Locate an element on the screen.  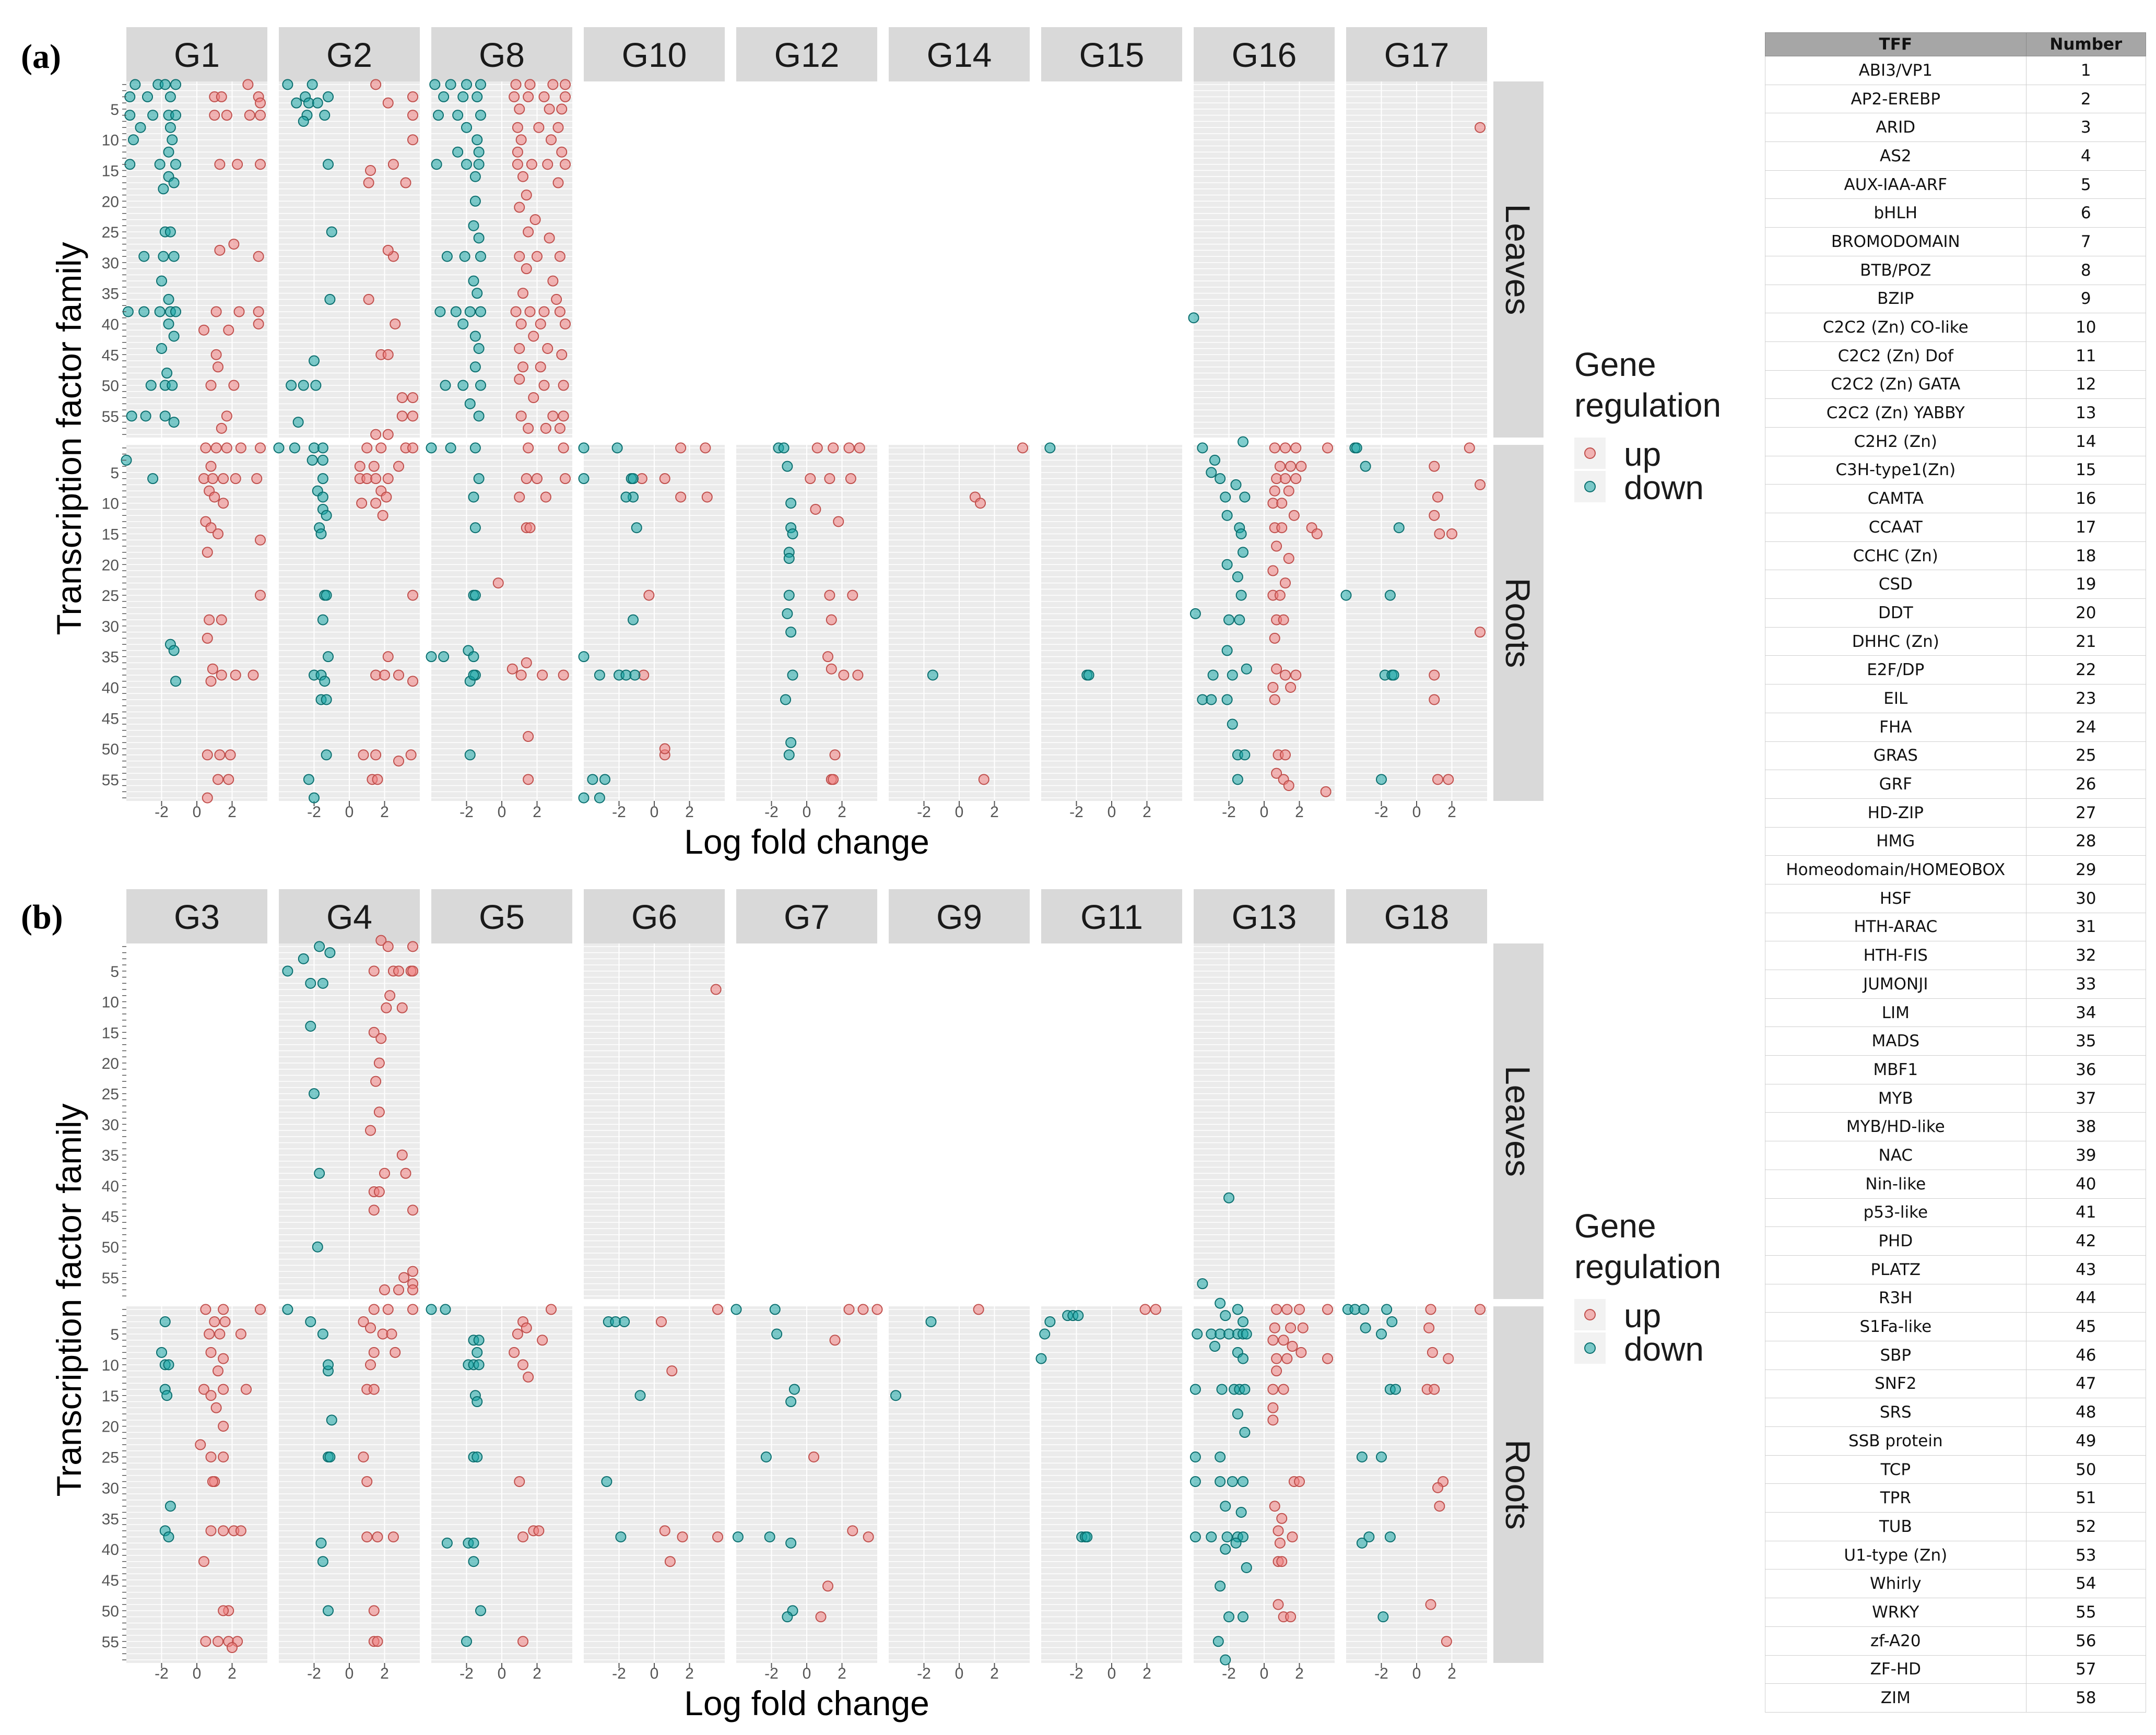
table-header-row: TFF Number is located at coordinates (1956, 44).